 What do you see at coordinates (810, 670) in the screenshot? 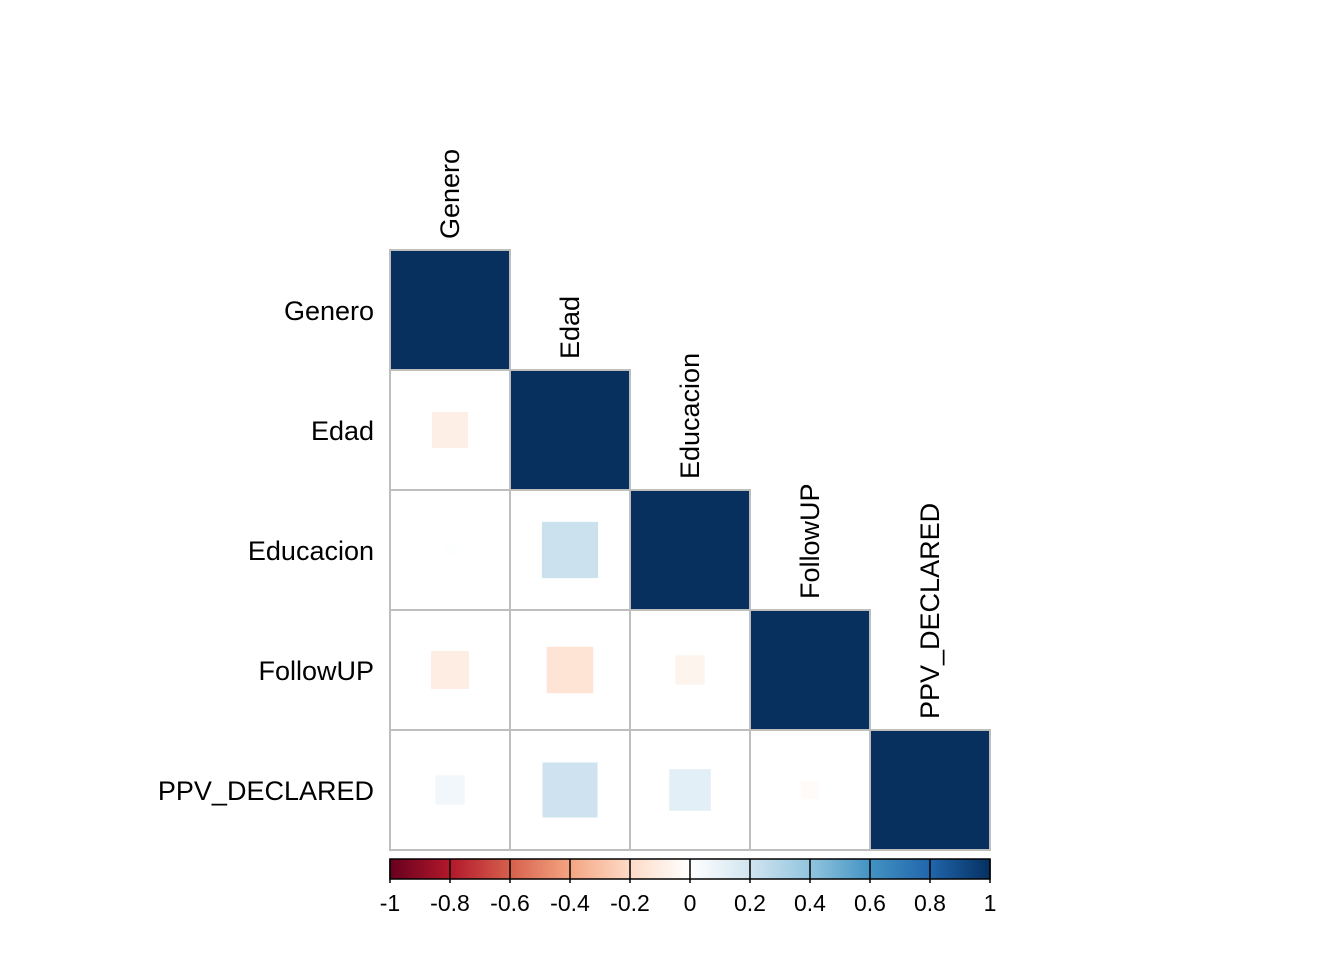
I see `cell-FollowUP-FollowUP` at bounding box center [810, 670].